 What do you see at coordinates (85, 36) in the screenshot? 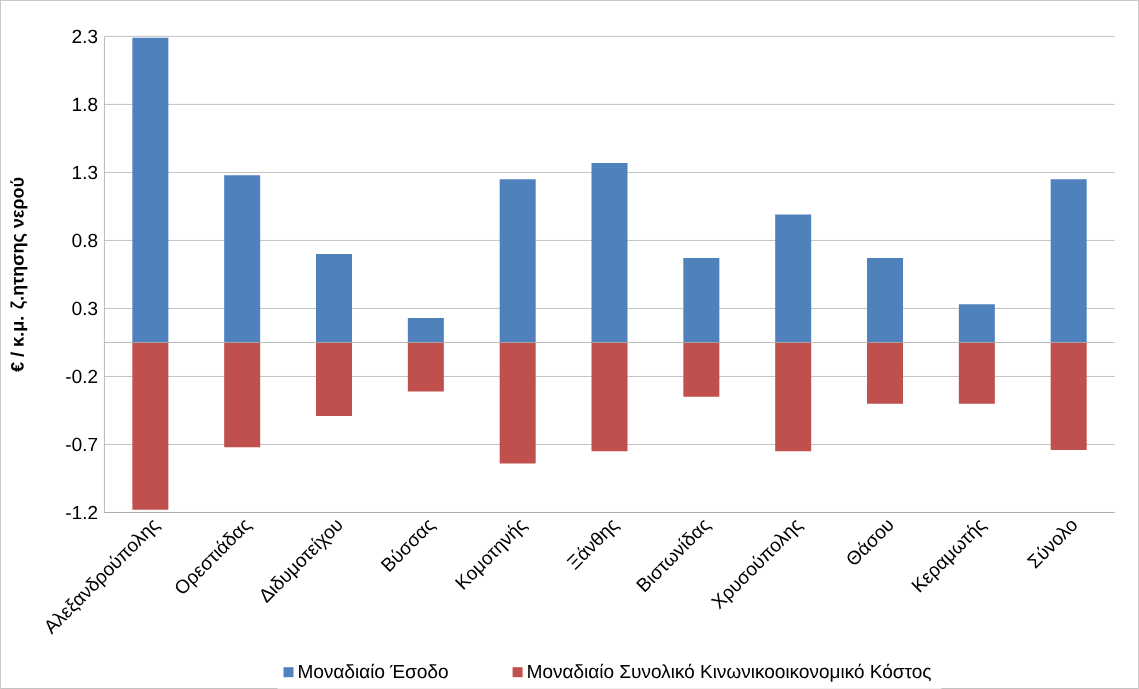
I see `y-tick-label: 2.3` at bounding box center [85, 36].